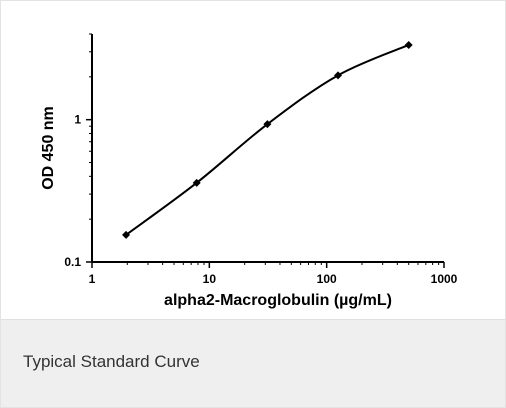  Describe the element at coordinates (210, 279) in the screenshot. I see `x-tick-label: 10` at that location.